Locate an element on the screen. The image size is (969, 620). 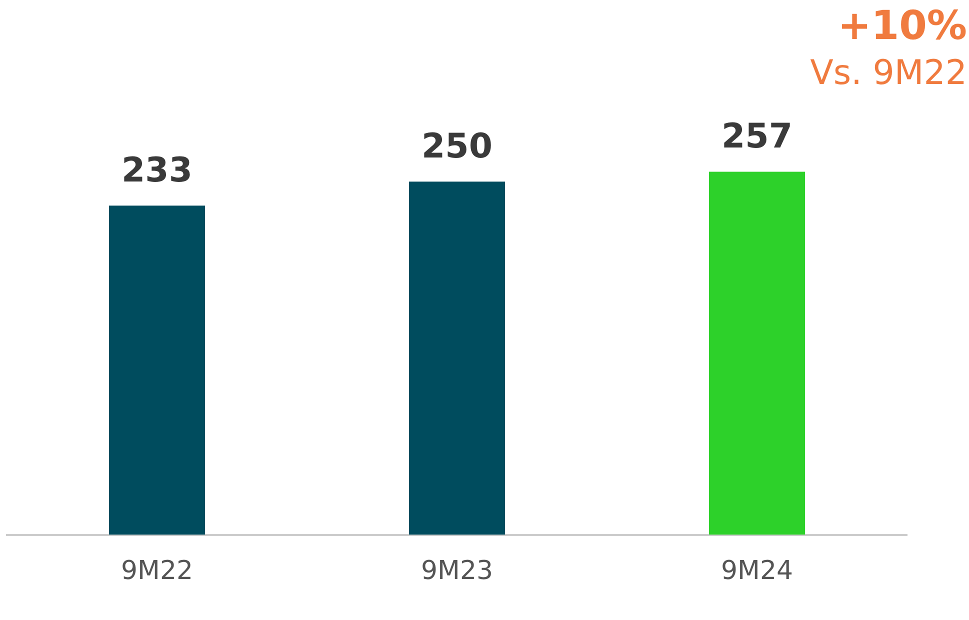
x-tick-label: 9M22 is located at coordinates (157, 571).